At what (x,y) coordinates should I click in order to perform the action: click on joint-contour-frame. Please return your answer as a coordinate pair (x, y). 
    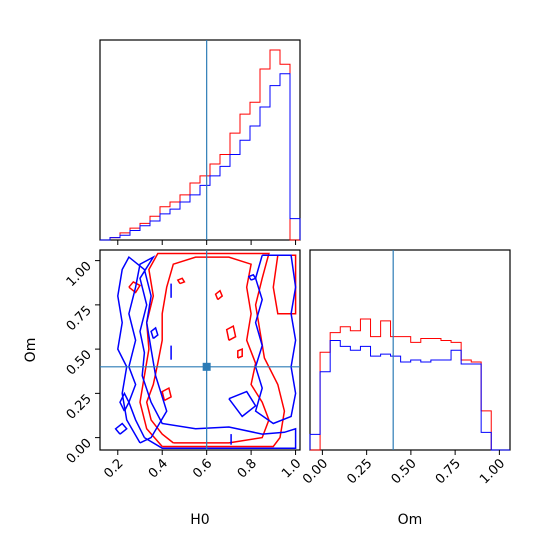
    Looking at the image, I should click on (200, 350).